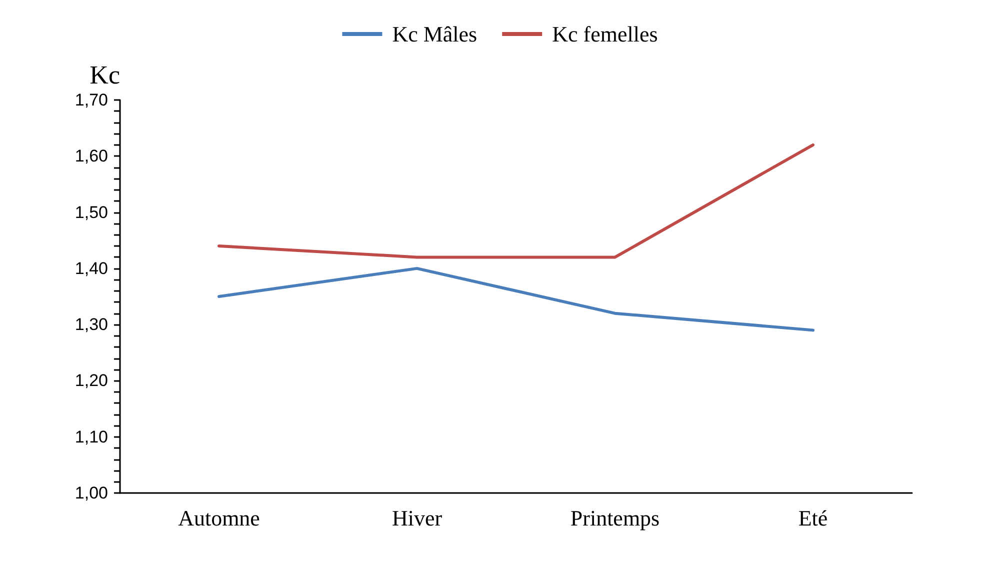 Image resolution: width=1000 pixels, height=569 pixels. What do you see at coordinates (219, 518) in the screenshot?
I see `x-tick-label: Automne` at bounding box center [219, 518].